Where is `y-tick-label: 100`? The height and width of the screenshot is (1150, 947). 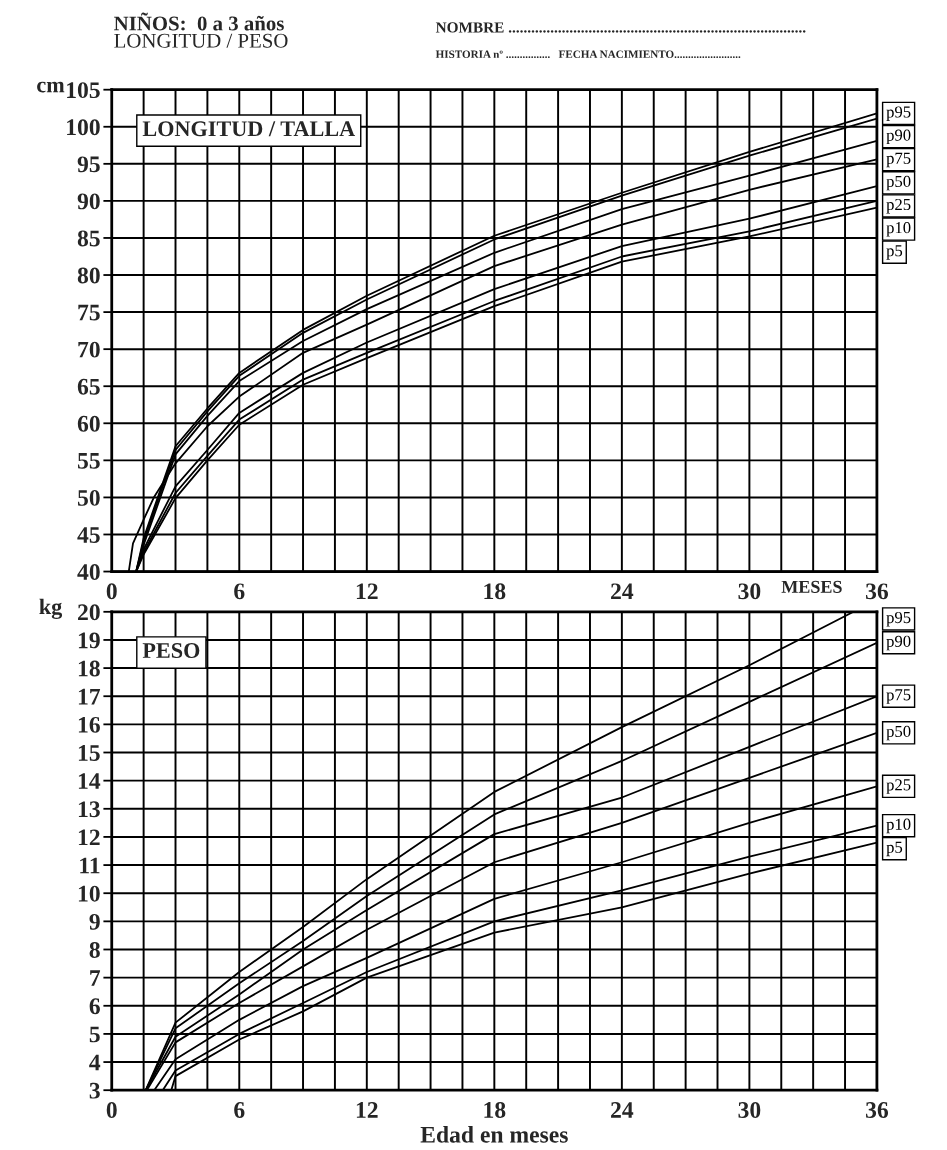
y-tick-label: 100 is located at coordinates (83, 127).